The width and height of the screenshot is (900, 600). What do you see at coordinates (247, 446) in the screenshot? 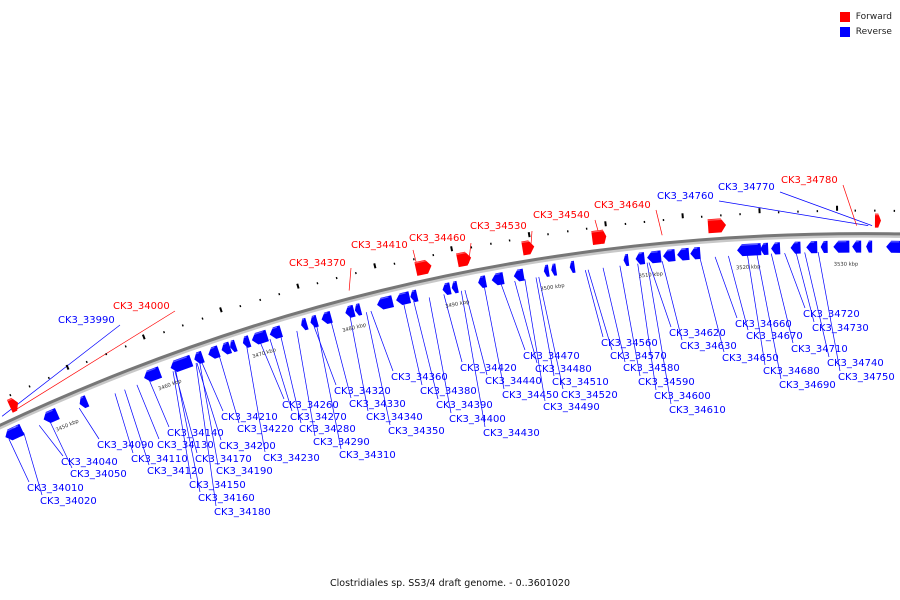
I see `gene-label: CK3_34200` at bounding box center [247, 446].